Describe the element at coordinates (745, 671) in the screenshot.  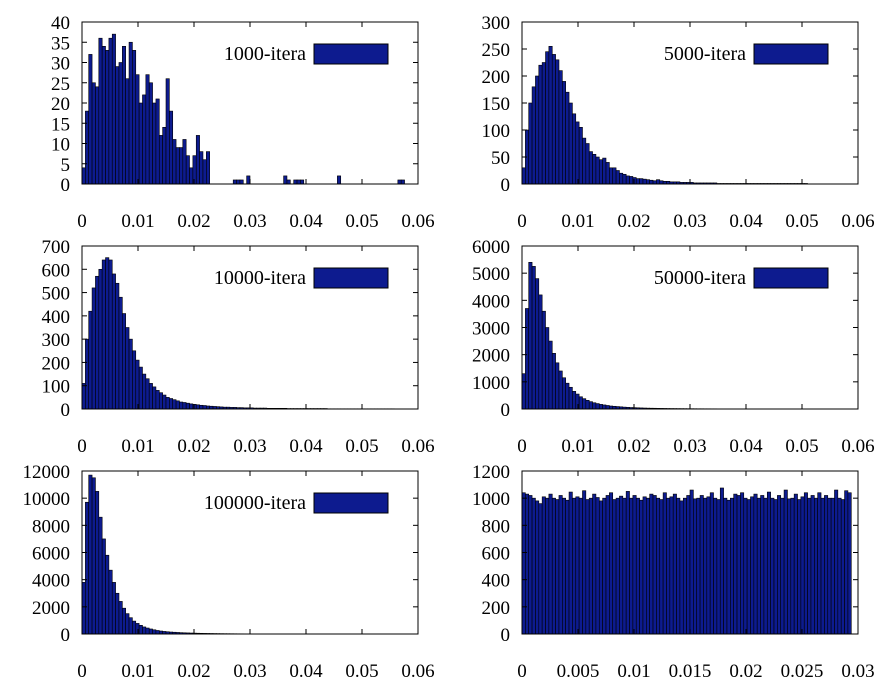
I see `x-tick-label: 0.02` at that location.